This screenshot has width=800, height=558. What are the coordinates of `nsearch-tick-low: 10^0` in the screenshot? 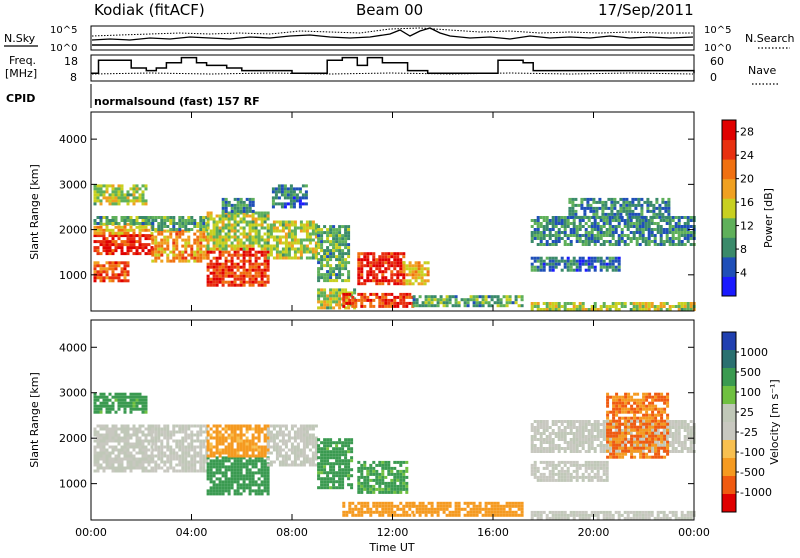 It's located at (717, 48).